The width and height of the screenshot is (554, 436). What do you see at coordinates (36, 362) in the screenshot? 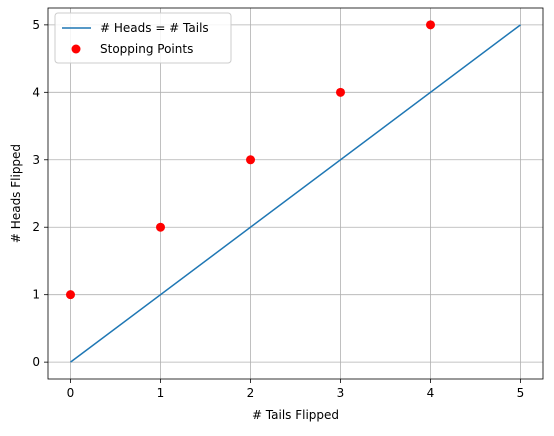
I see `y-tick-label: 0` at bounding box center [36, 362].